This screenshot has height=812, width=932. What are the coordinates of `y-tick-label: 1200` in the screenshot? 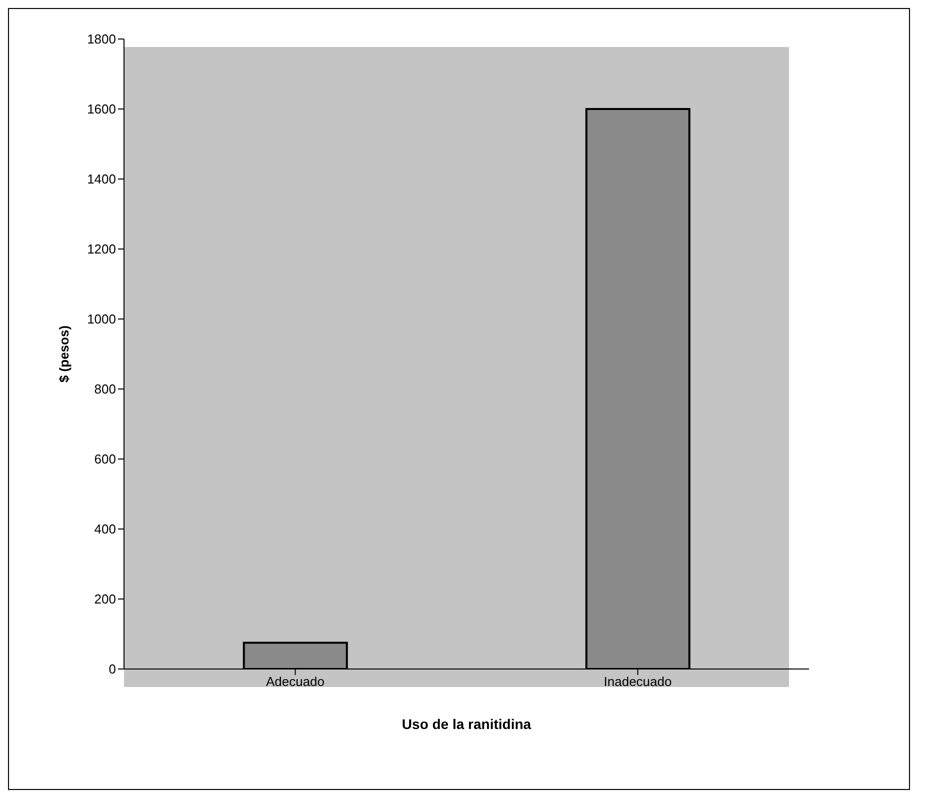 It's located at (101, 249).